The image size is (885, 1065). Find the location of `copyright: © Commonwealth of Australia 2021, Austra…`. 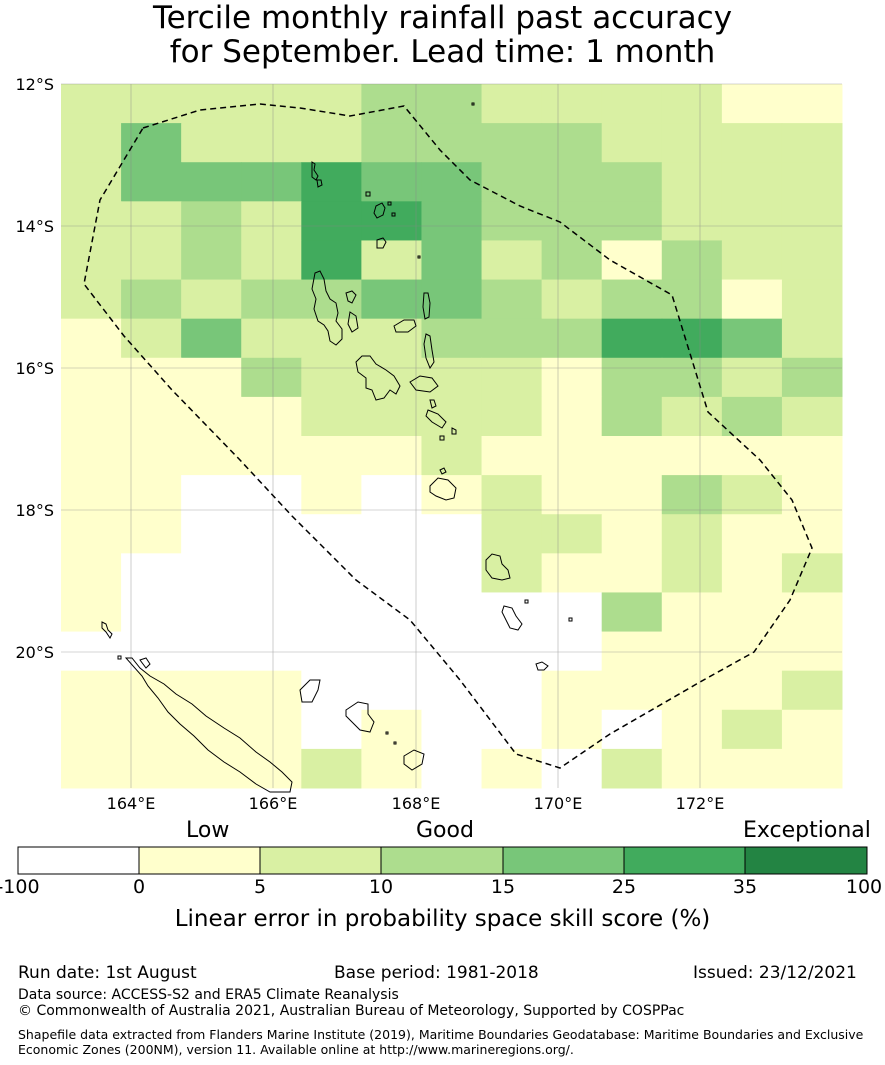

copyright: © Commonwealth of Australia 2021, Austra… is located at coordinates (351, 1011).